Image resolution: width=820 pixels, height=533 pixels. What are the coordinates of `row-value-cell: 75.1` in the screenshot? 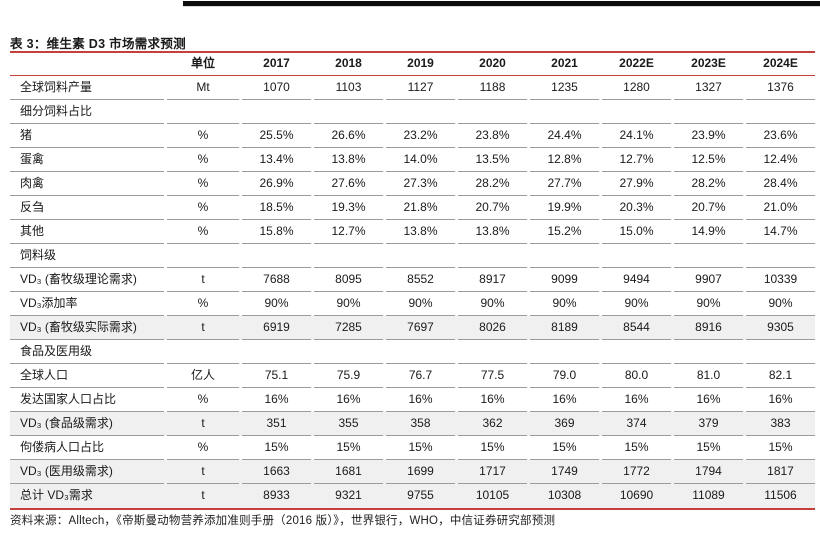 It's located at (276, 376).